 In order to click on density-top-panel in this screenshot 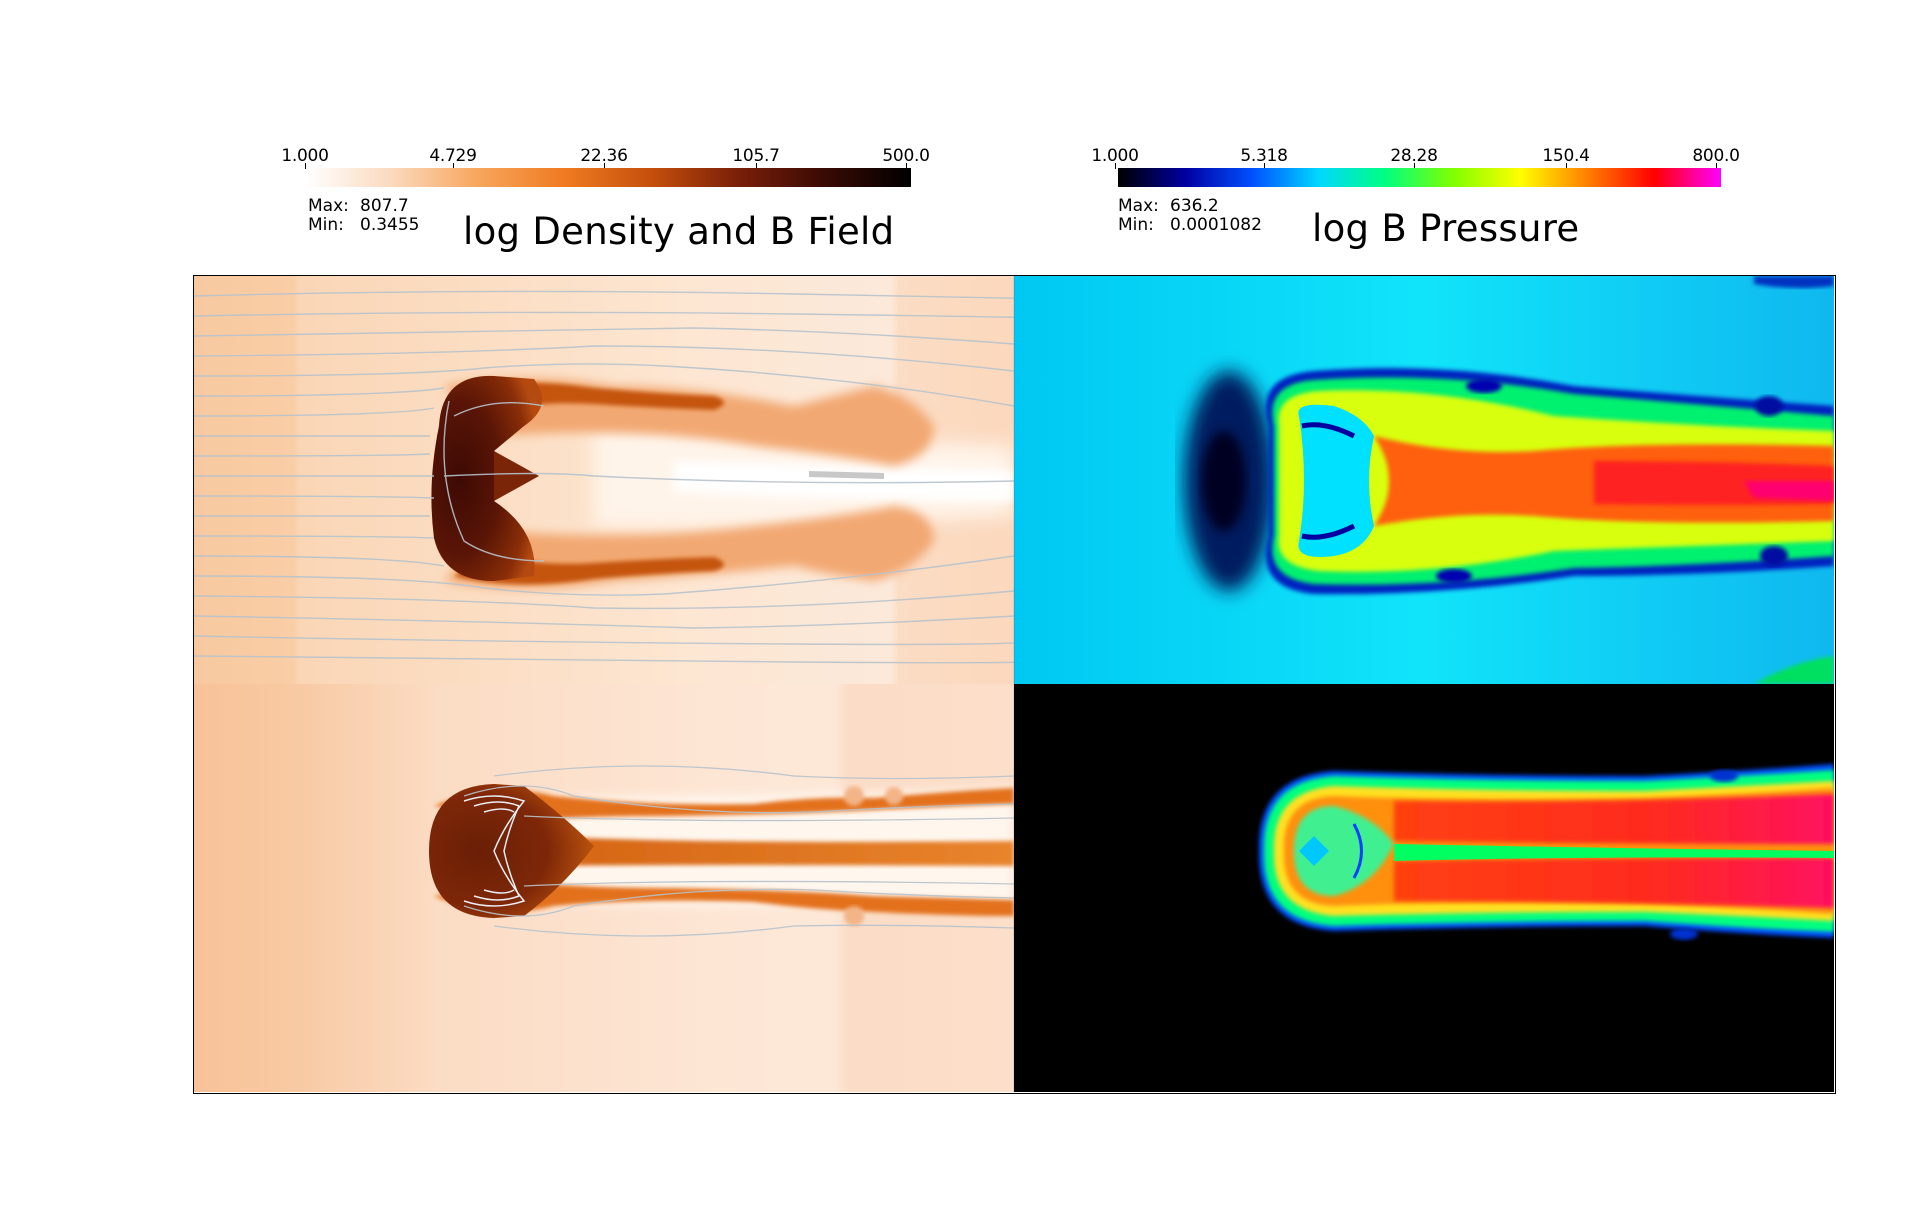, I will do `click(604, 480)`.